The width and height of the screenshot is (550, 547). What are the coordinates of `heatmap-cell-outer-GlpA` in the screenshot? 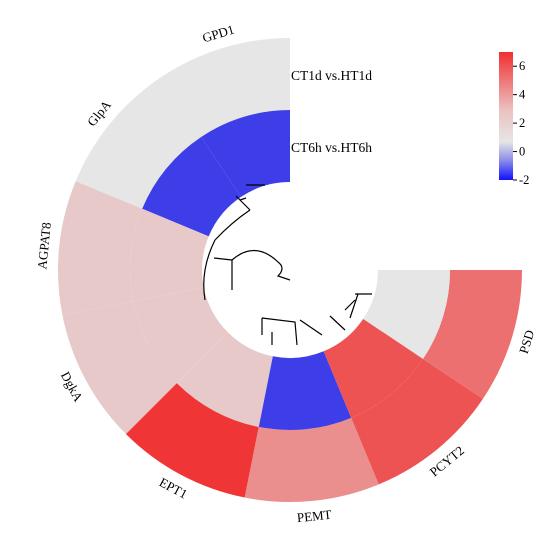 It's located at (138, 143).